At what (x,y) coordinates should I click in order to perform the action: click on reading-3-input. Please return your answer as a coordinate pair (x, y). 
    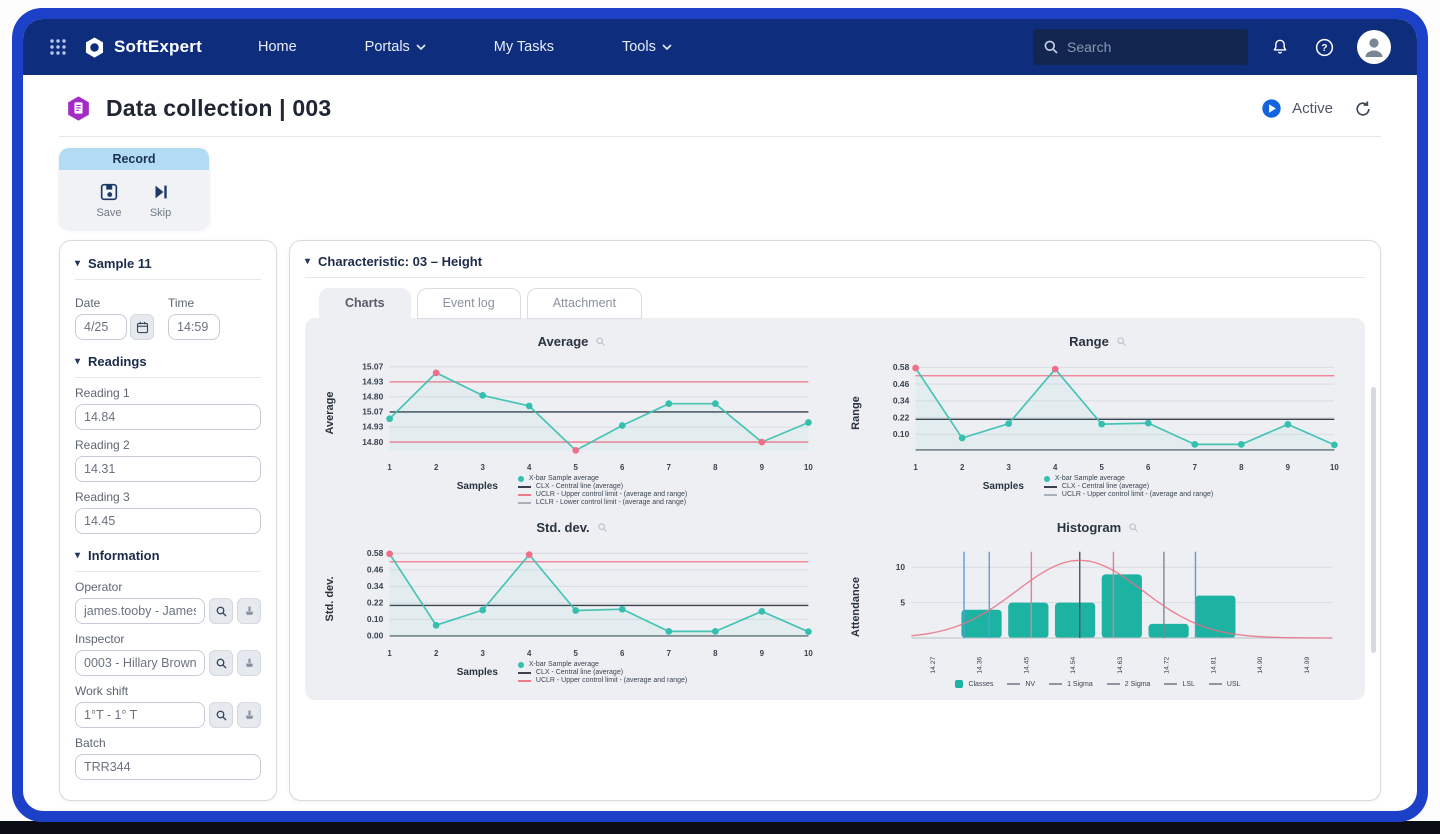
    Looking at the image, I should click on (168, 521).